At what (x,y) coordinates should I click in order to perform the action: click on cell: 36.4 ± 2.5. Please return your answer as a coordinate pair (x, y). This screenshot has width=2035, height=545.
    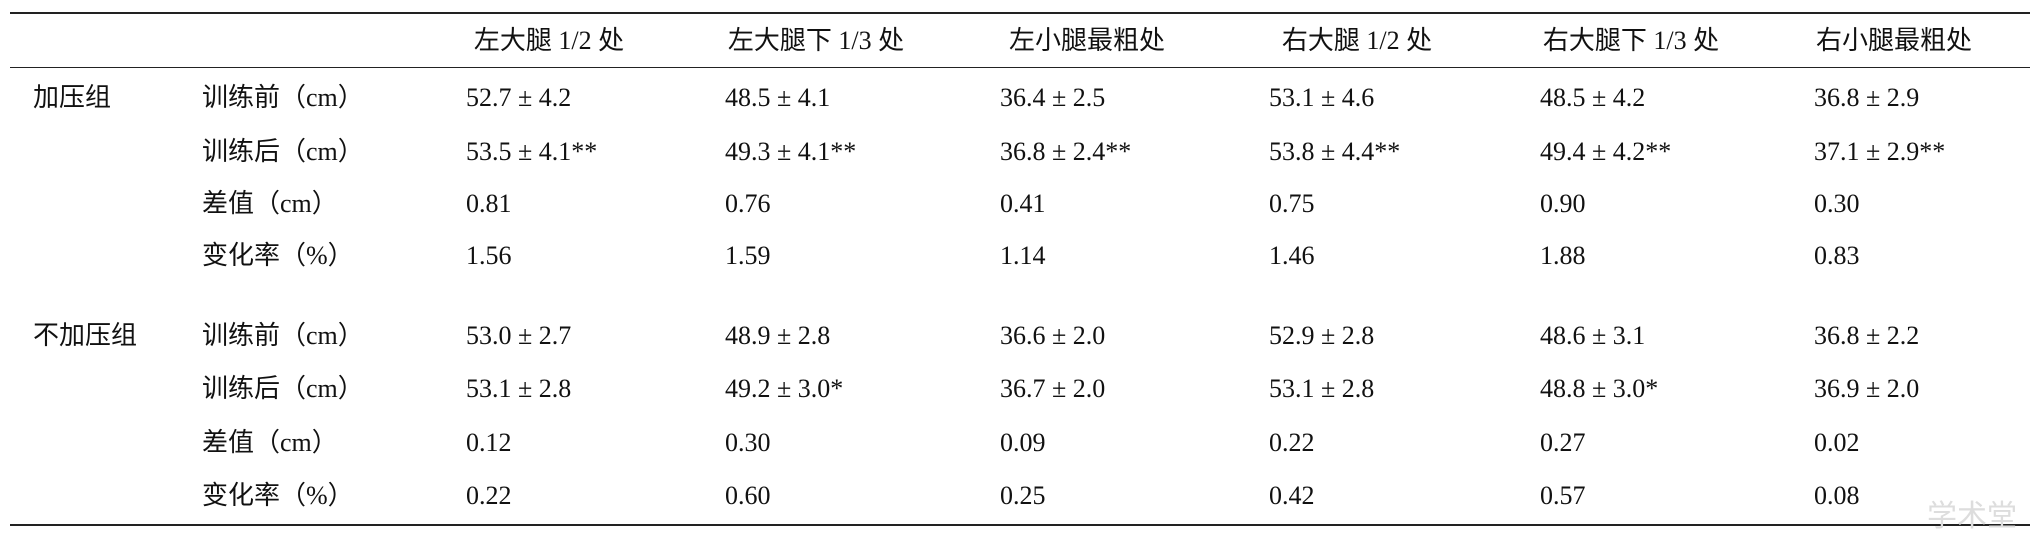
    Looking at the image, I should click on (1053, 97).